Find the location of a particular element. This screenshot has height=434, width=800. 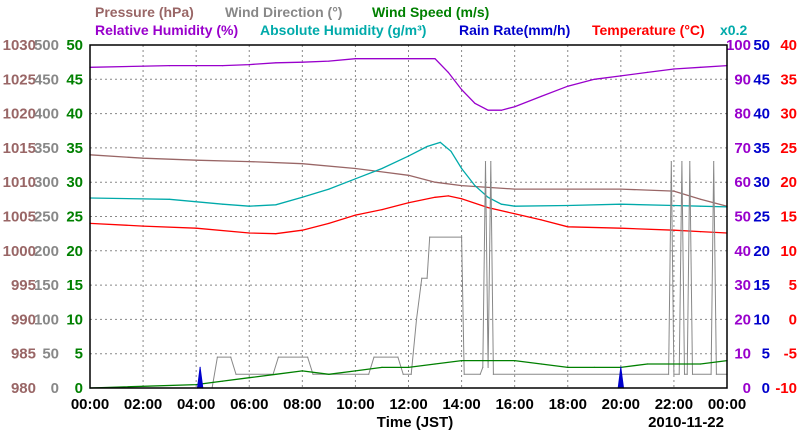

y-tick-temperature: 10 is located at coordinates (788, 251).